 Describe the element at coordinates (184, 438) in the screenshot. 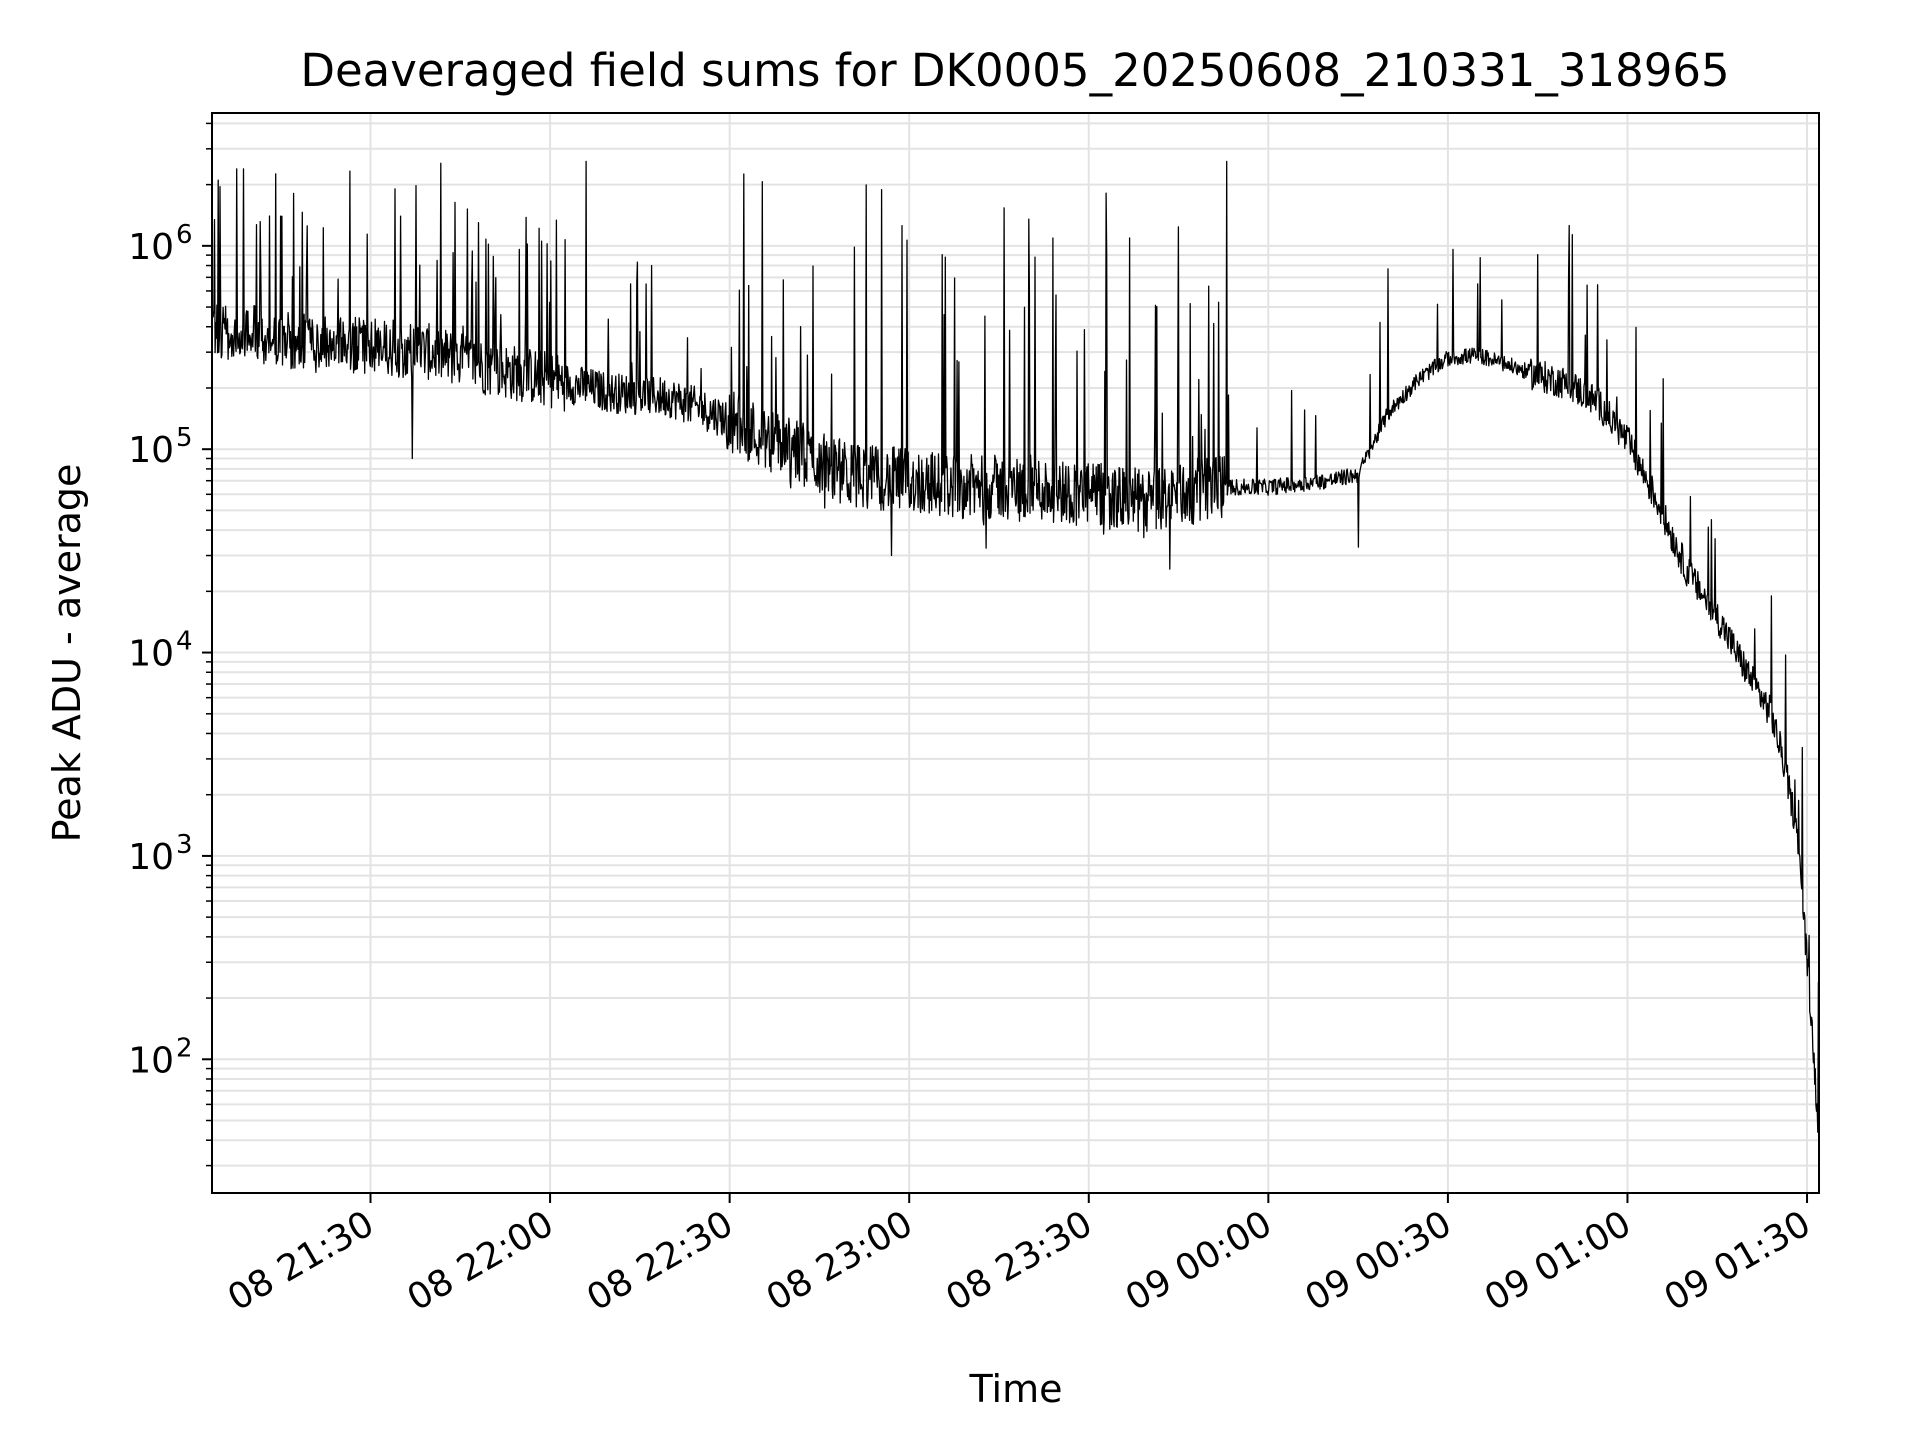

I see `y-tick-exponent: 5` at that location.